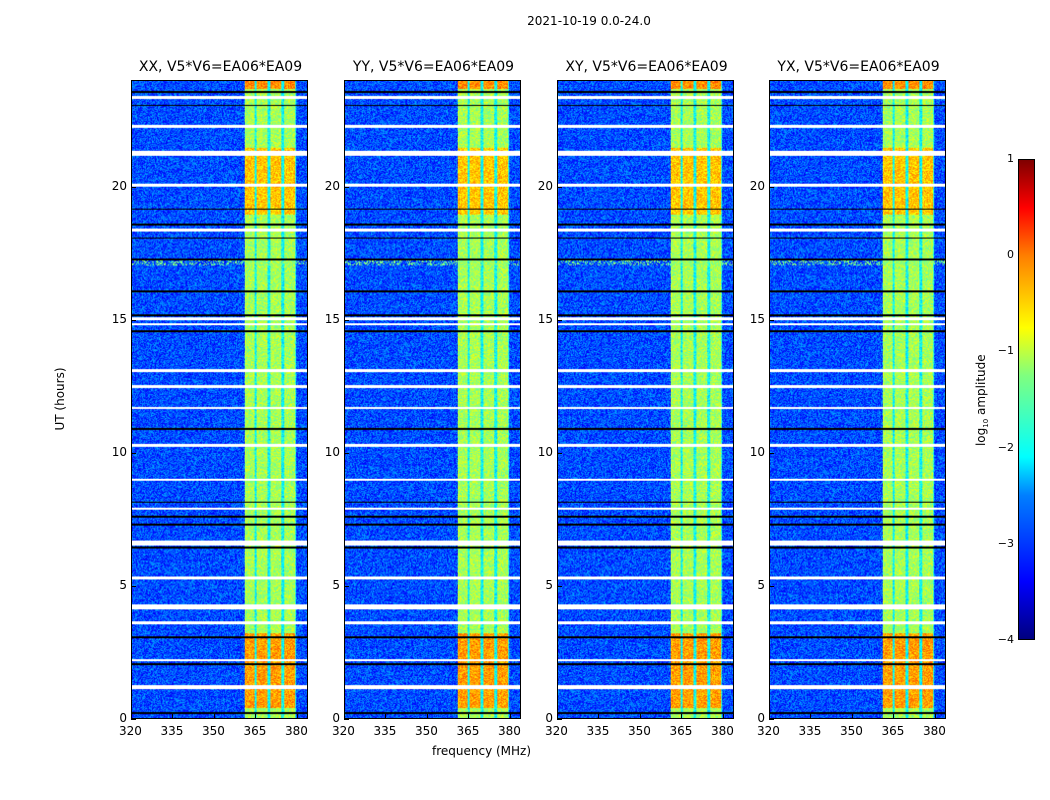 Image resolution: width=1050 pixels, height=800 pixels. I want to click on panel-title-1: XX, V5*V6=EA06*EA09, so click(220, 67).